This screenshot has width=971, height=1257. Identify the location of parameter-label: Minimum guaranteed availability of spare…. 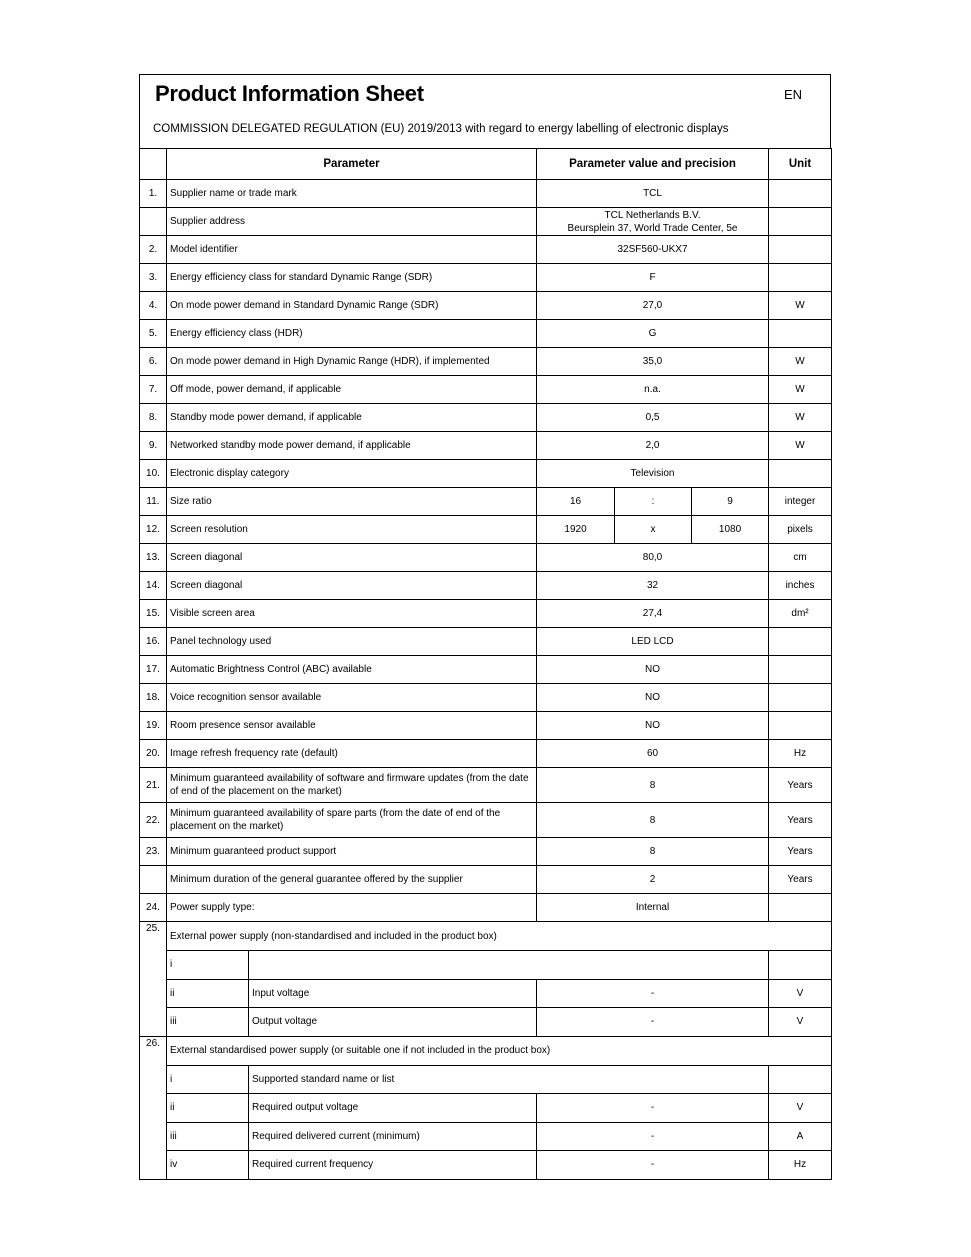
(351, 820).